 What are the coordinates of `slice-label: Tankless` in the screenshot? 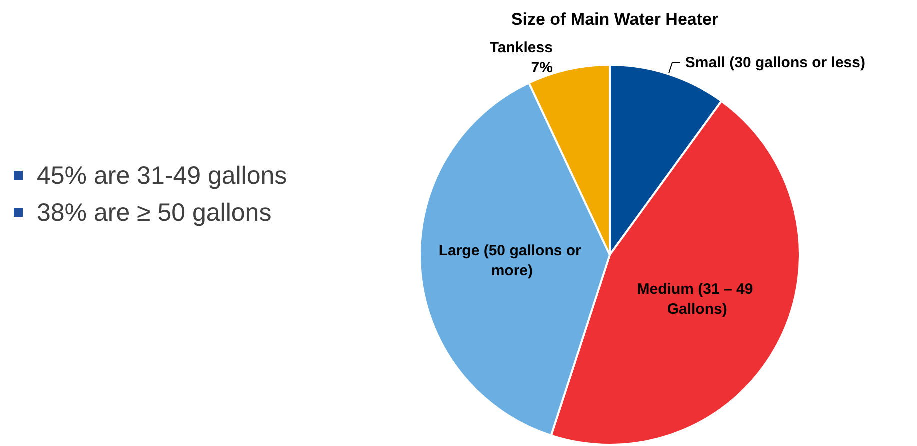 It's located at (521, 47).